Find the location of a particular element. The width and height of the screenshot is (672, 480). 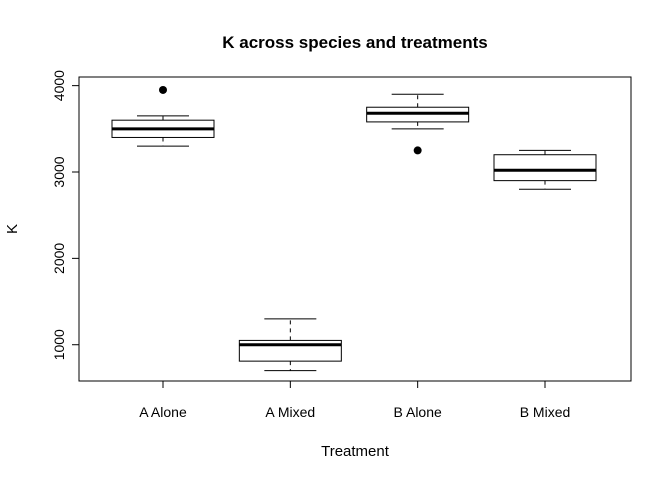

y-tick-label: 3000 is located at coordinates (59, 171).